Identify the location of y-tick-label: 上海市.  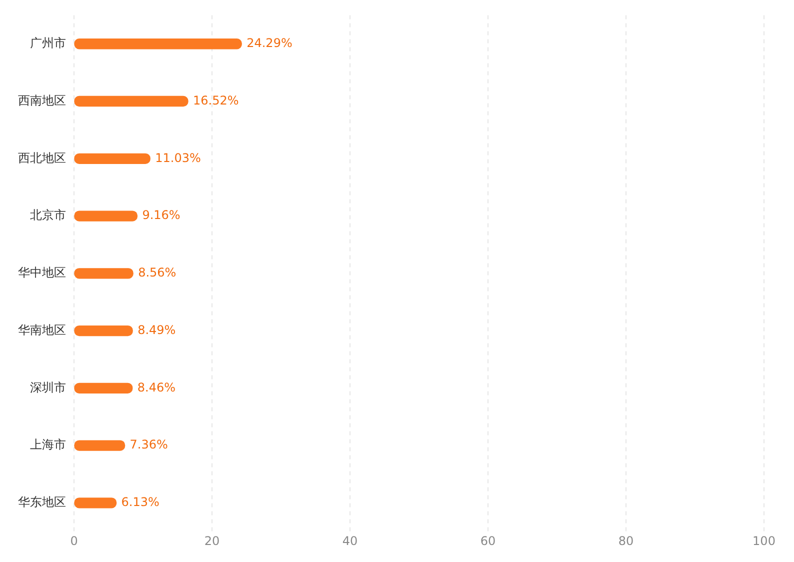
(48, 445).